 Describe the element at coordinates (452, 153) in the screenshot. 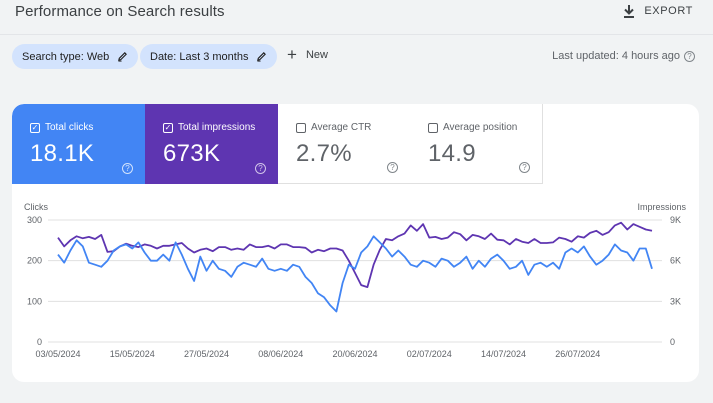

I see `metric-value: 14.9` at that location.